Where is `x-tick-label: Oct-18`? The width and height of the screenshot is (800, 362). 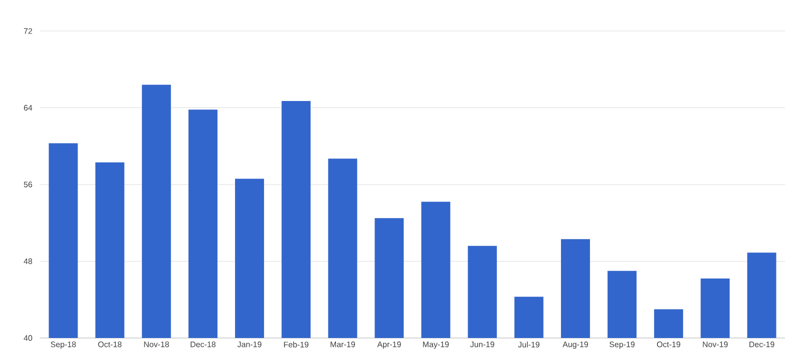 x-tick-label: Oct-18 is located at coordinates (110, 345).